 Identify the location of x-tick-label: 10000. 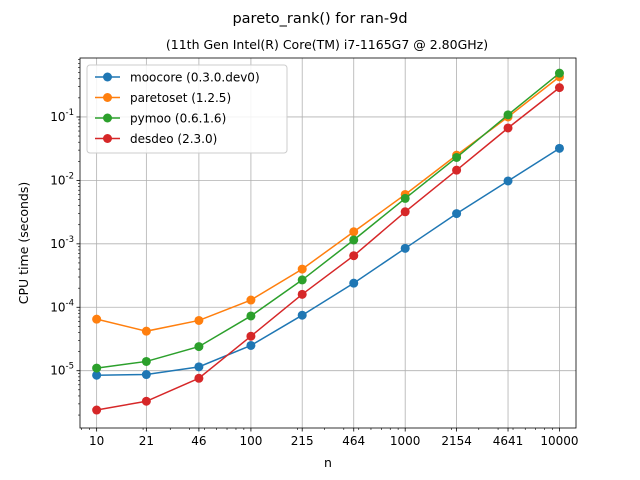
(559, 441).